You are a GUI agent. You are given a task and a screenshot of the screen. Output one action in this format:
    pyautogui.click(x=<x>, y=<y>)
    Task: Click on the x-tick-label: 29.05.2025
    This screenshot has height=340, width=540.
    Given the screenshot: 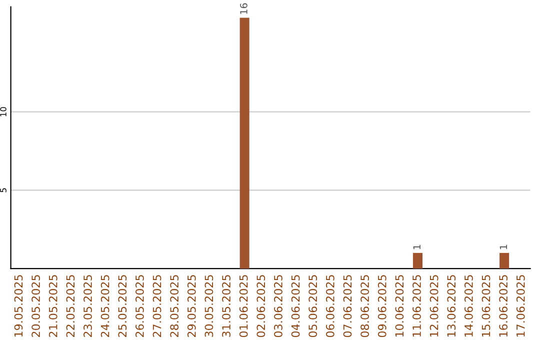 What is the action you would take?
    pyautogui.click(x=191, y=306)
    